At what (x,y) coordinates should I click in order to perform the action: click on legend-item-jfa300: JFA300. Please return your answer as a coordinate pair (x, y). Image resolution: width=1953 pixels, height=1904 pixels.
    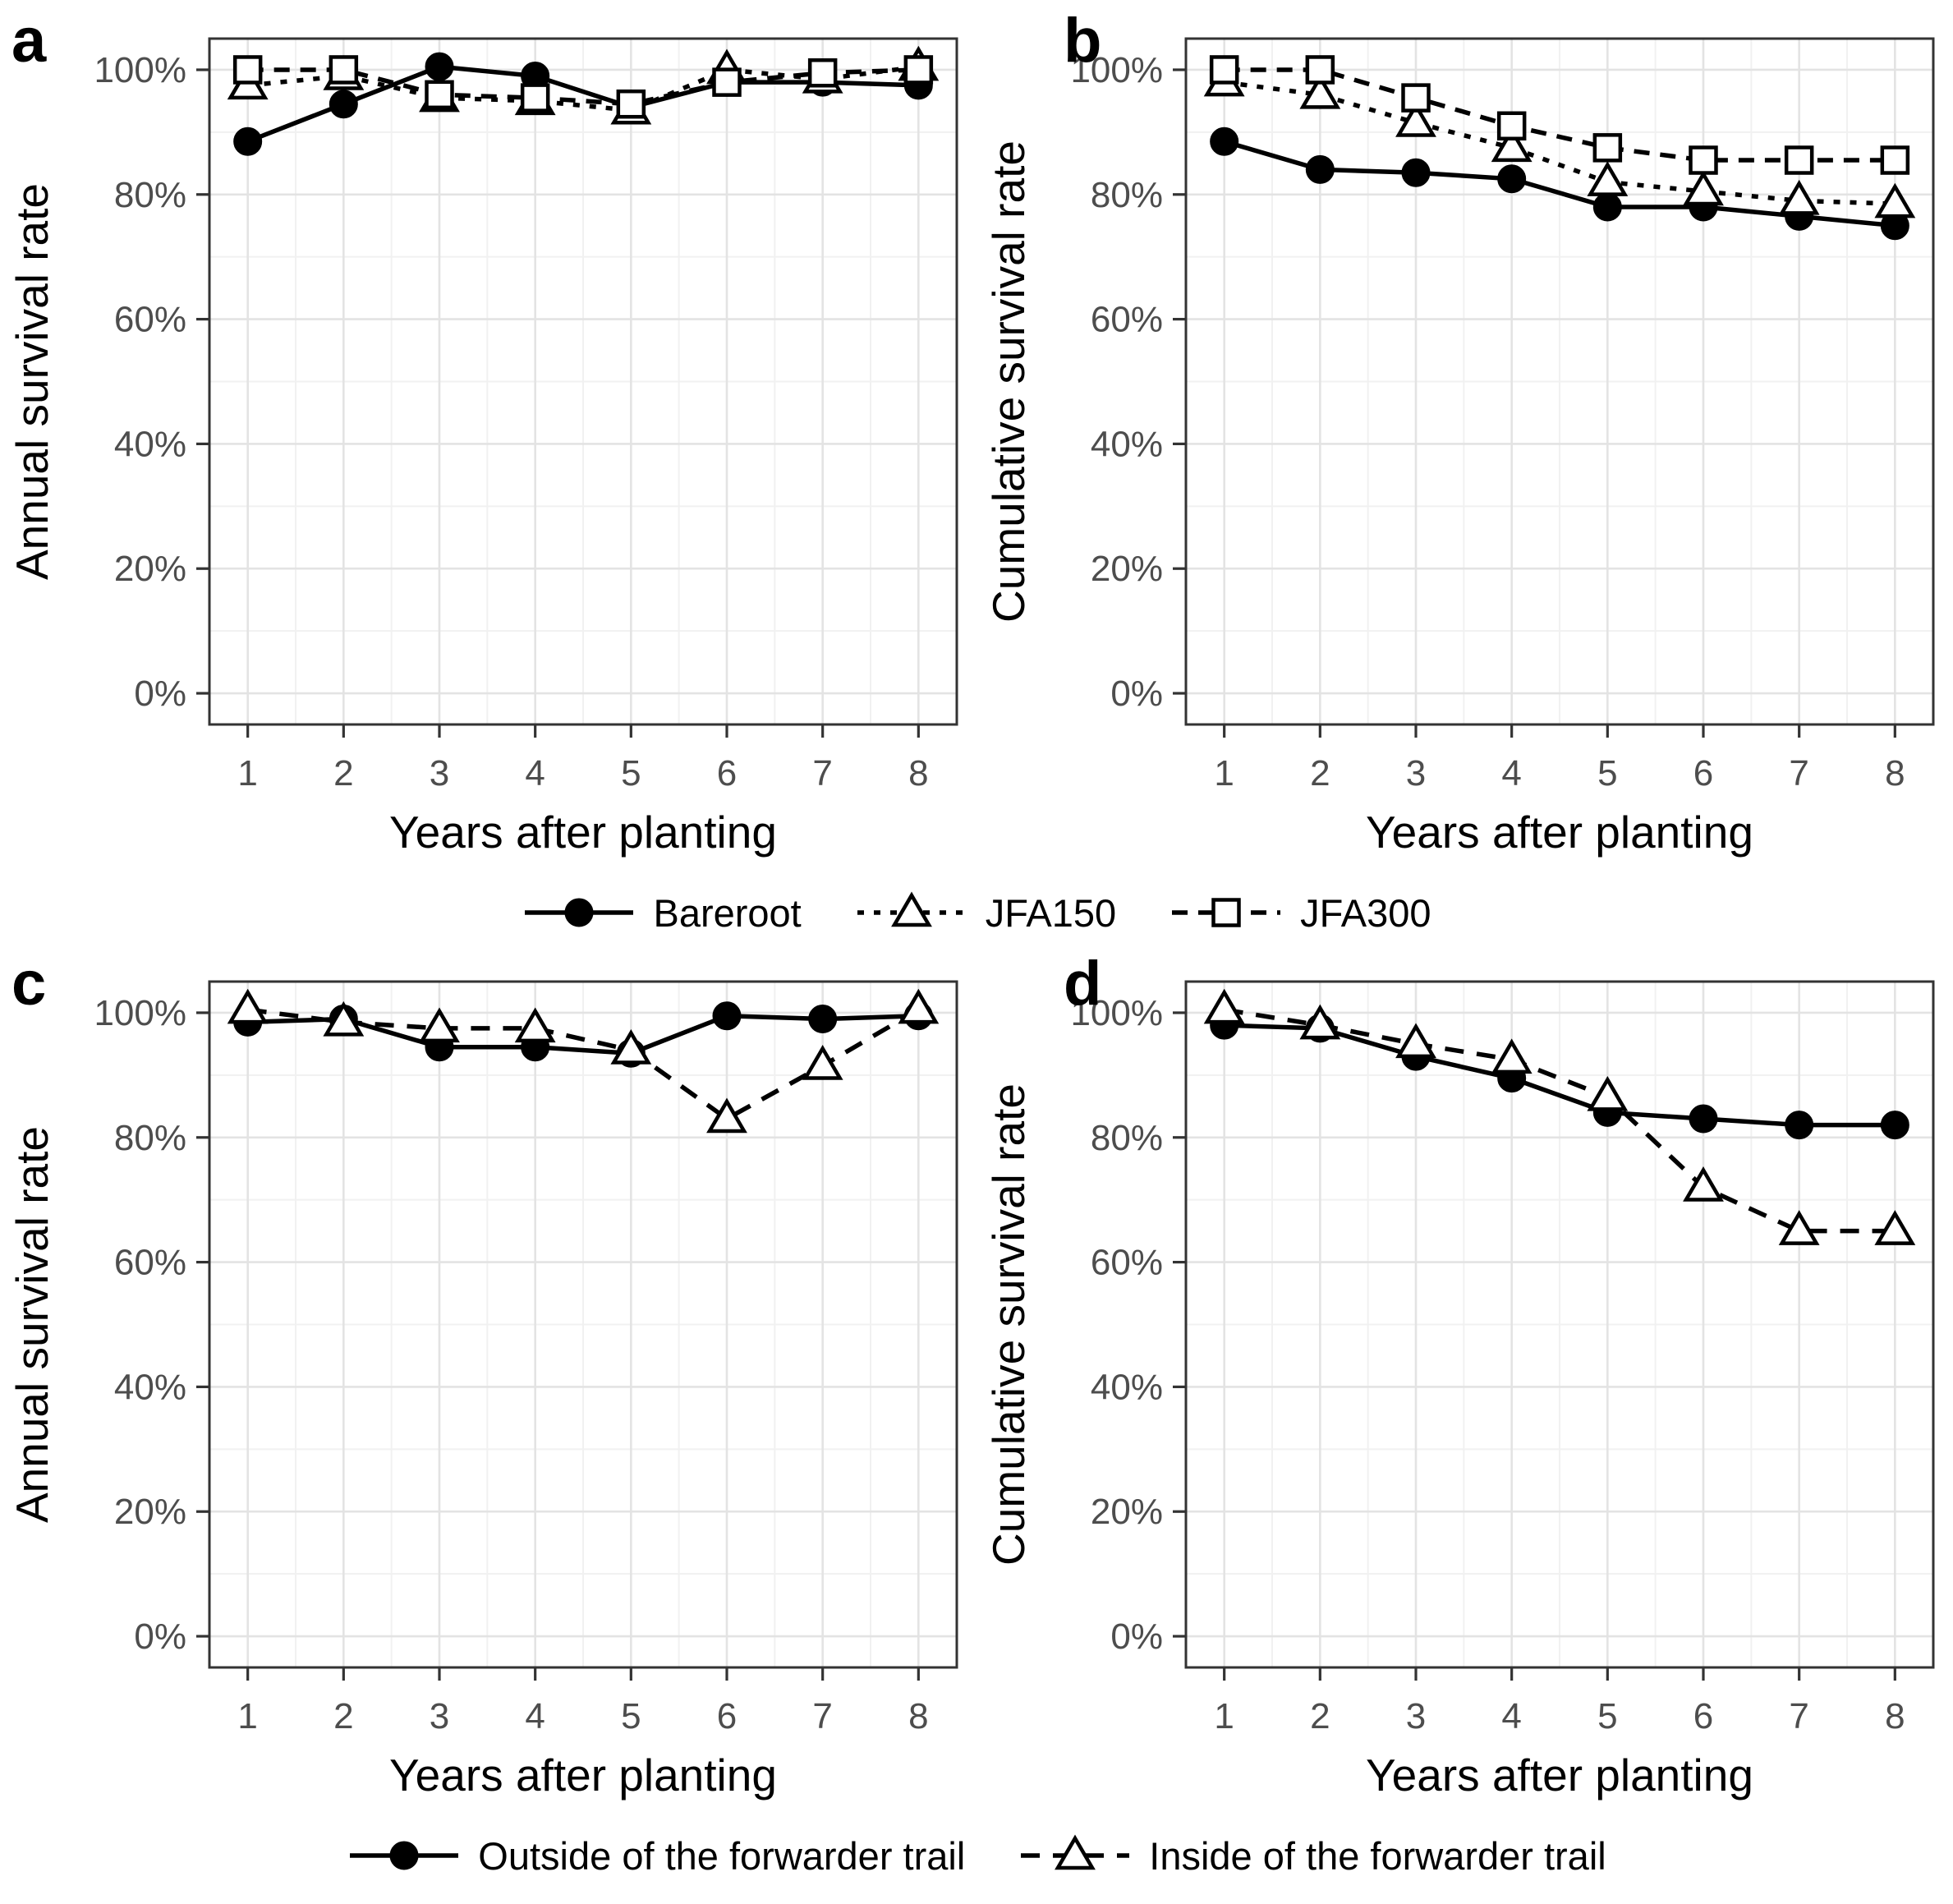
    Looking at the image, I should click on (1300, 912).